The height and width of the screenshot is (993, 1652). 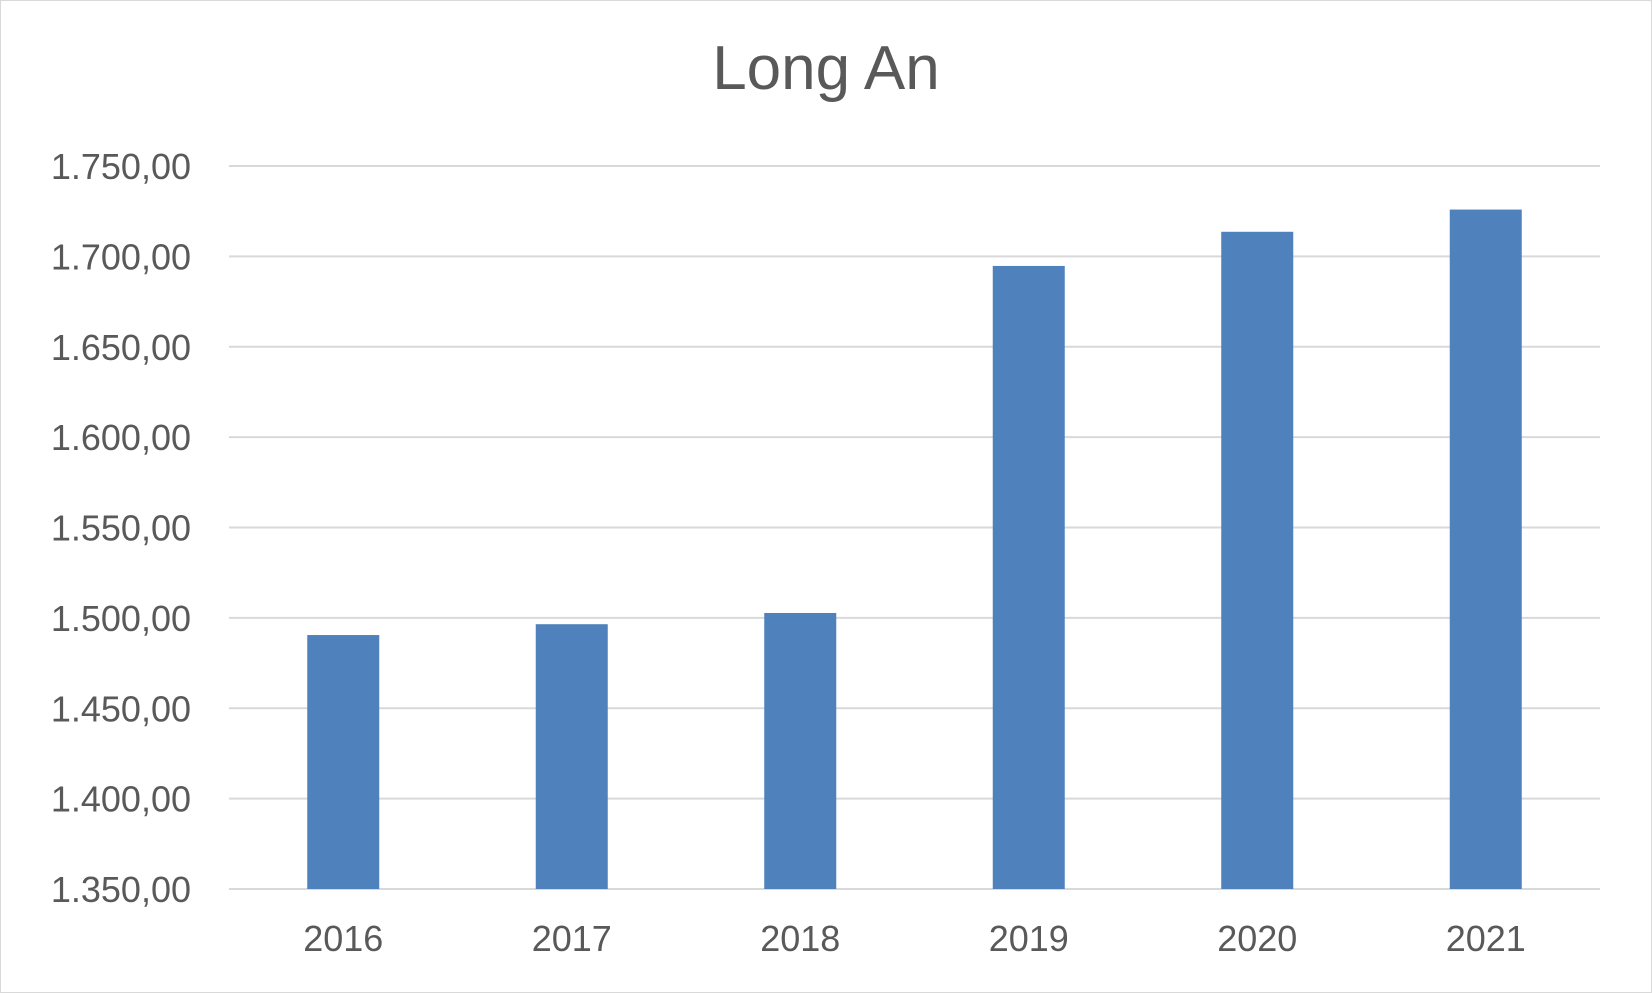 I want to click on bar-2016, so click(x=343, y=762).